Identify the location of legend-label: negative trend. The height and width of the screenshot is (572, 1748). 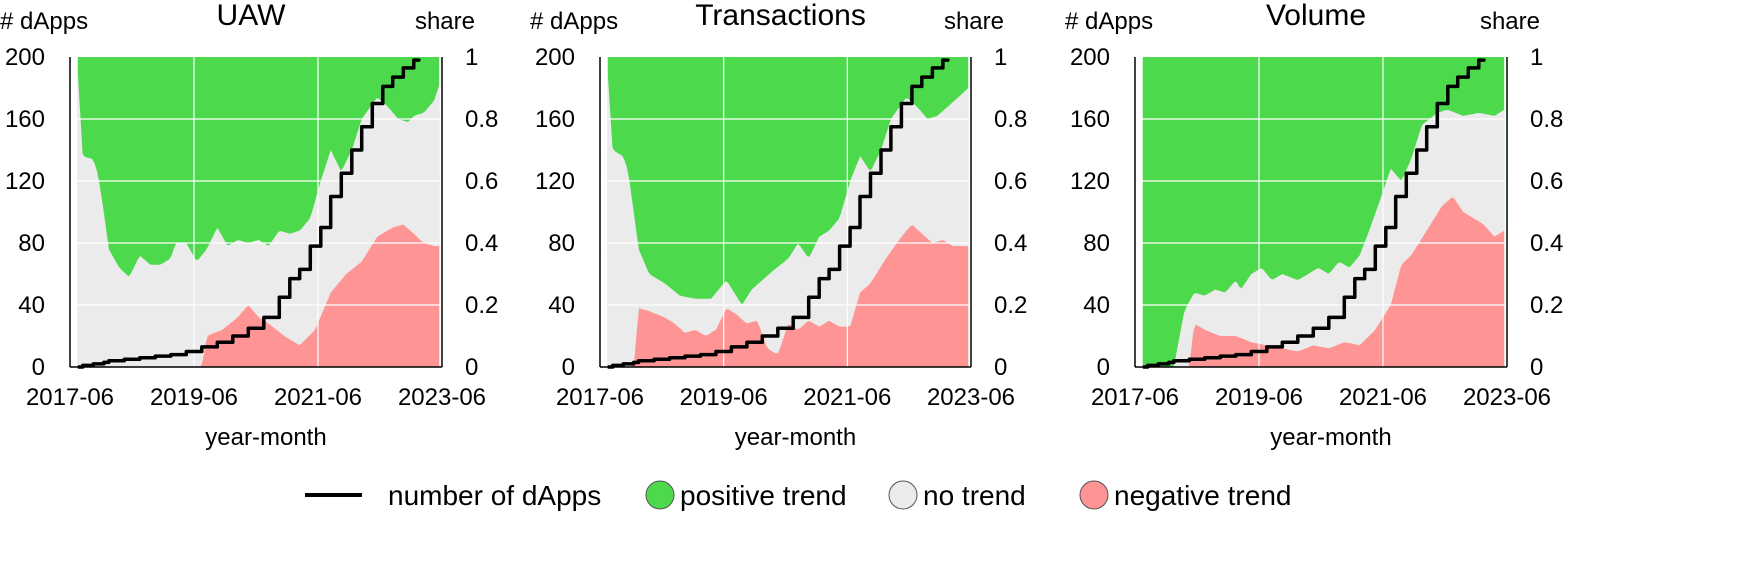
(1202, 495).